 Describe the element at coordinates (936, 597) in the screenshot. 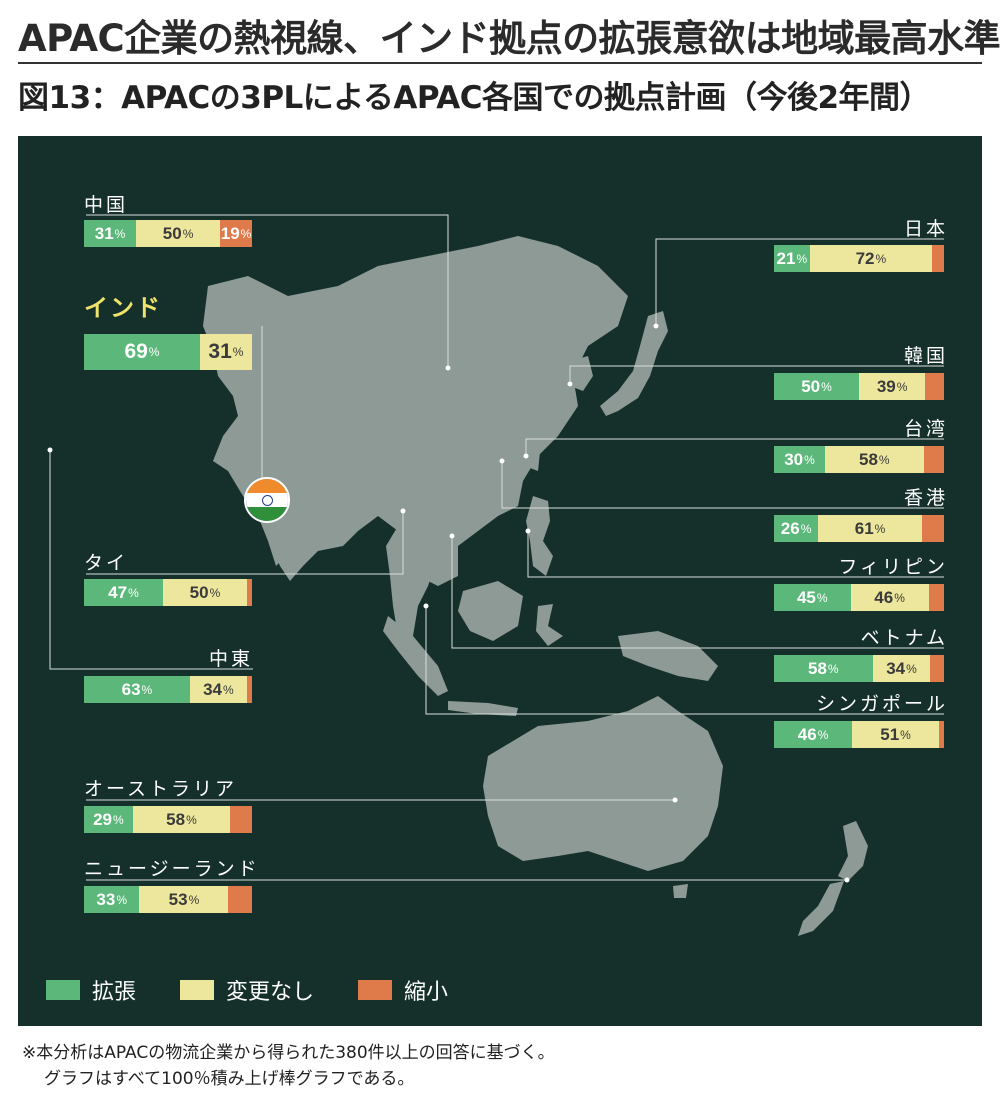

I see `bar-segment-philippines-shrink` at that location.